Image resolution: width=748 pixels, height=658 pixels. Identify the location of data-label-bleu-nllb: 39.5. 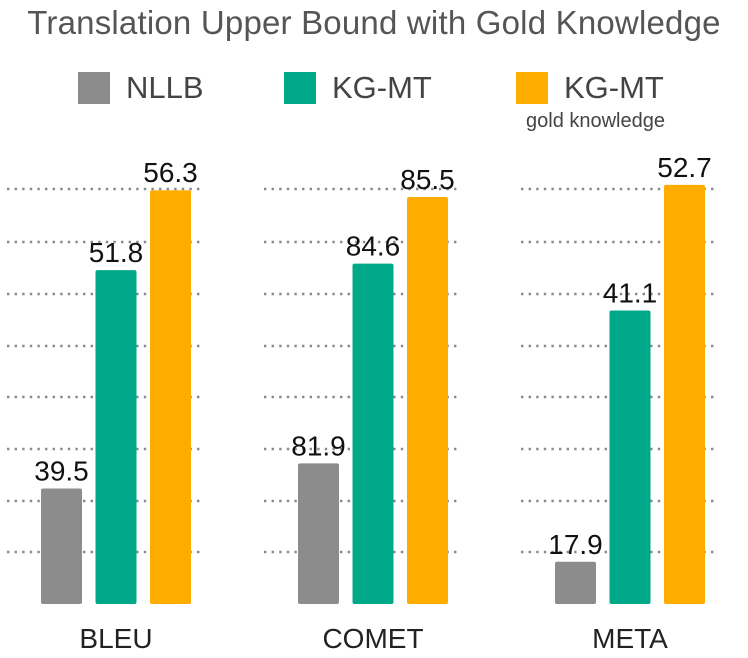
(61, 471).